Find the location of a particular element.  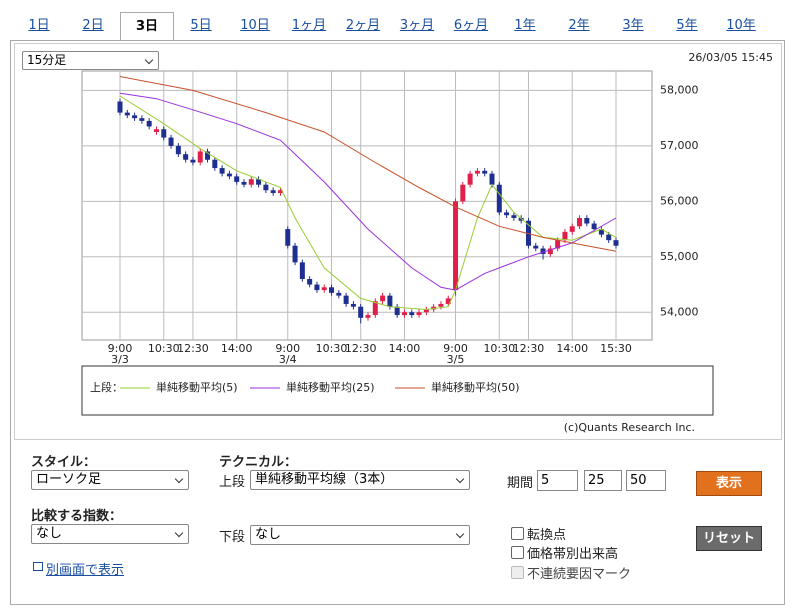

new-window-link: 別画面で表示 is located at coordinates (85, 570).